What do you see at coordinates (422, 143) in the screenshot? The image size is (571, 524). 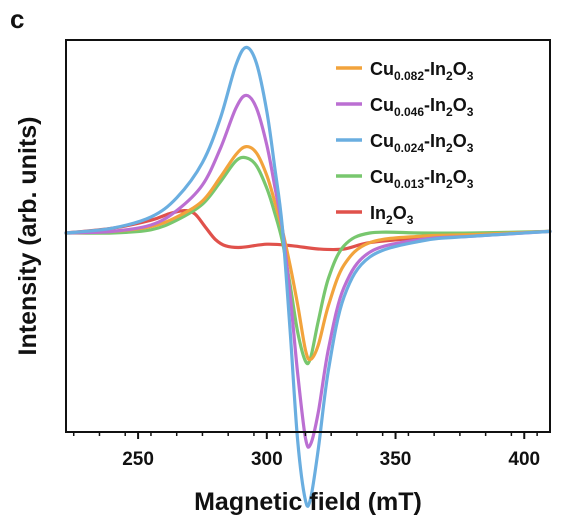 I see `legend-label: Cu0.024-In2O3` at bounding box center [422, 143].